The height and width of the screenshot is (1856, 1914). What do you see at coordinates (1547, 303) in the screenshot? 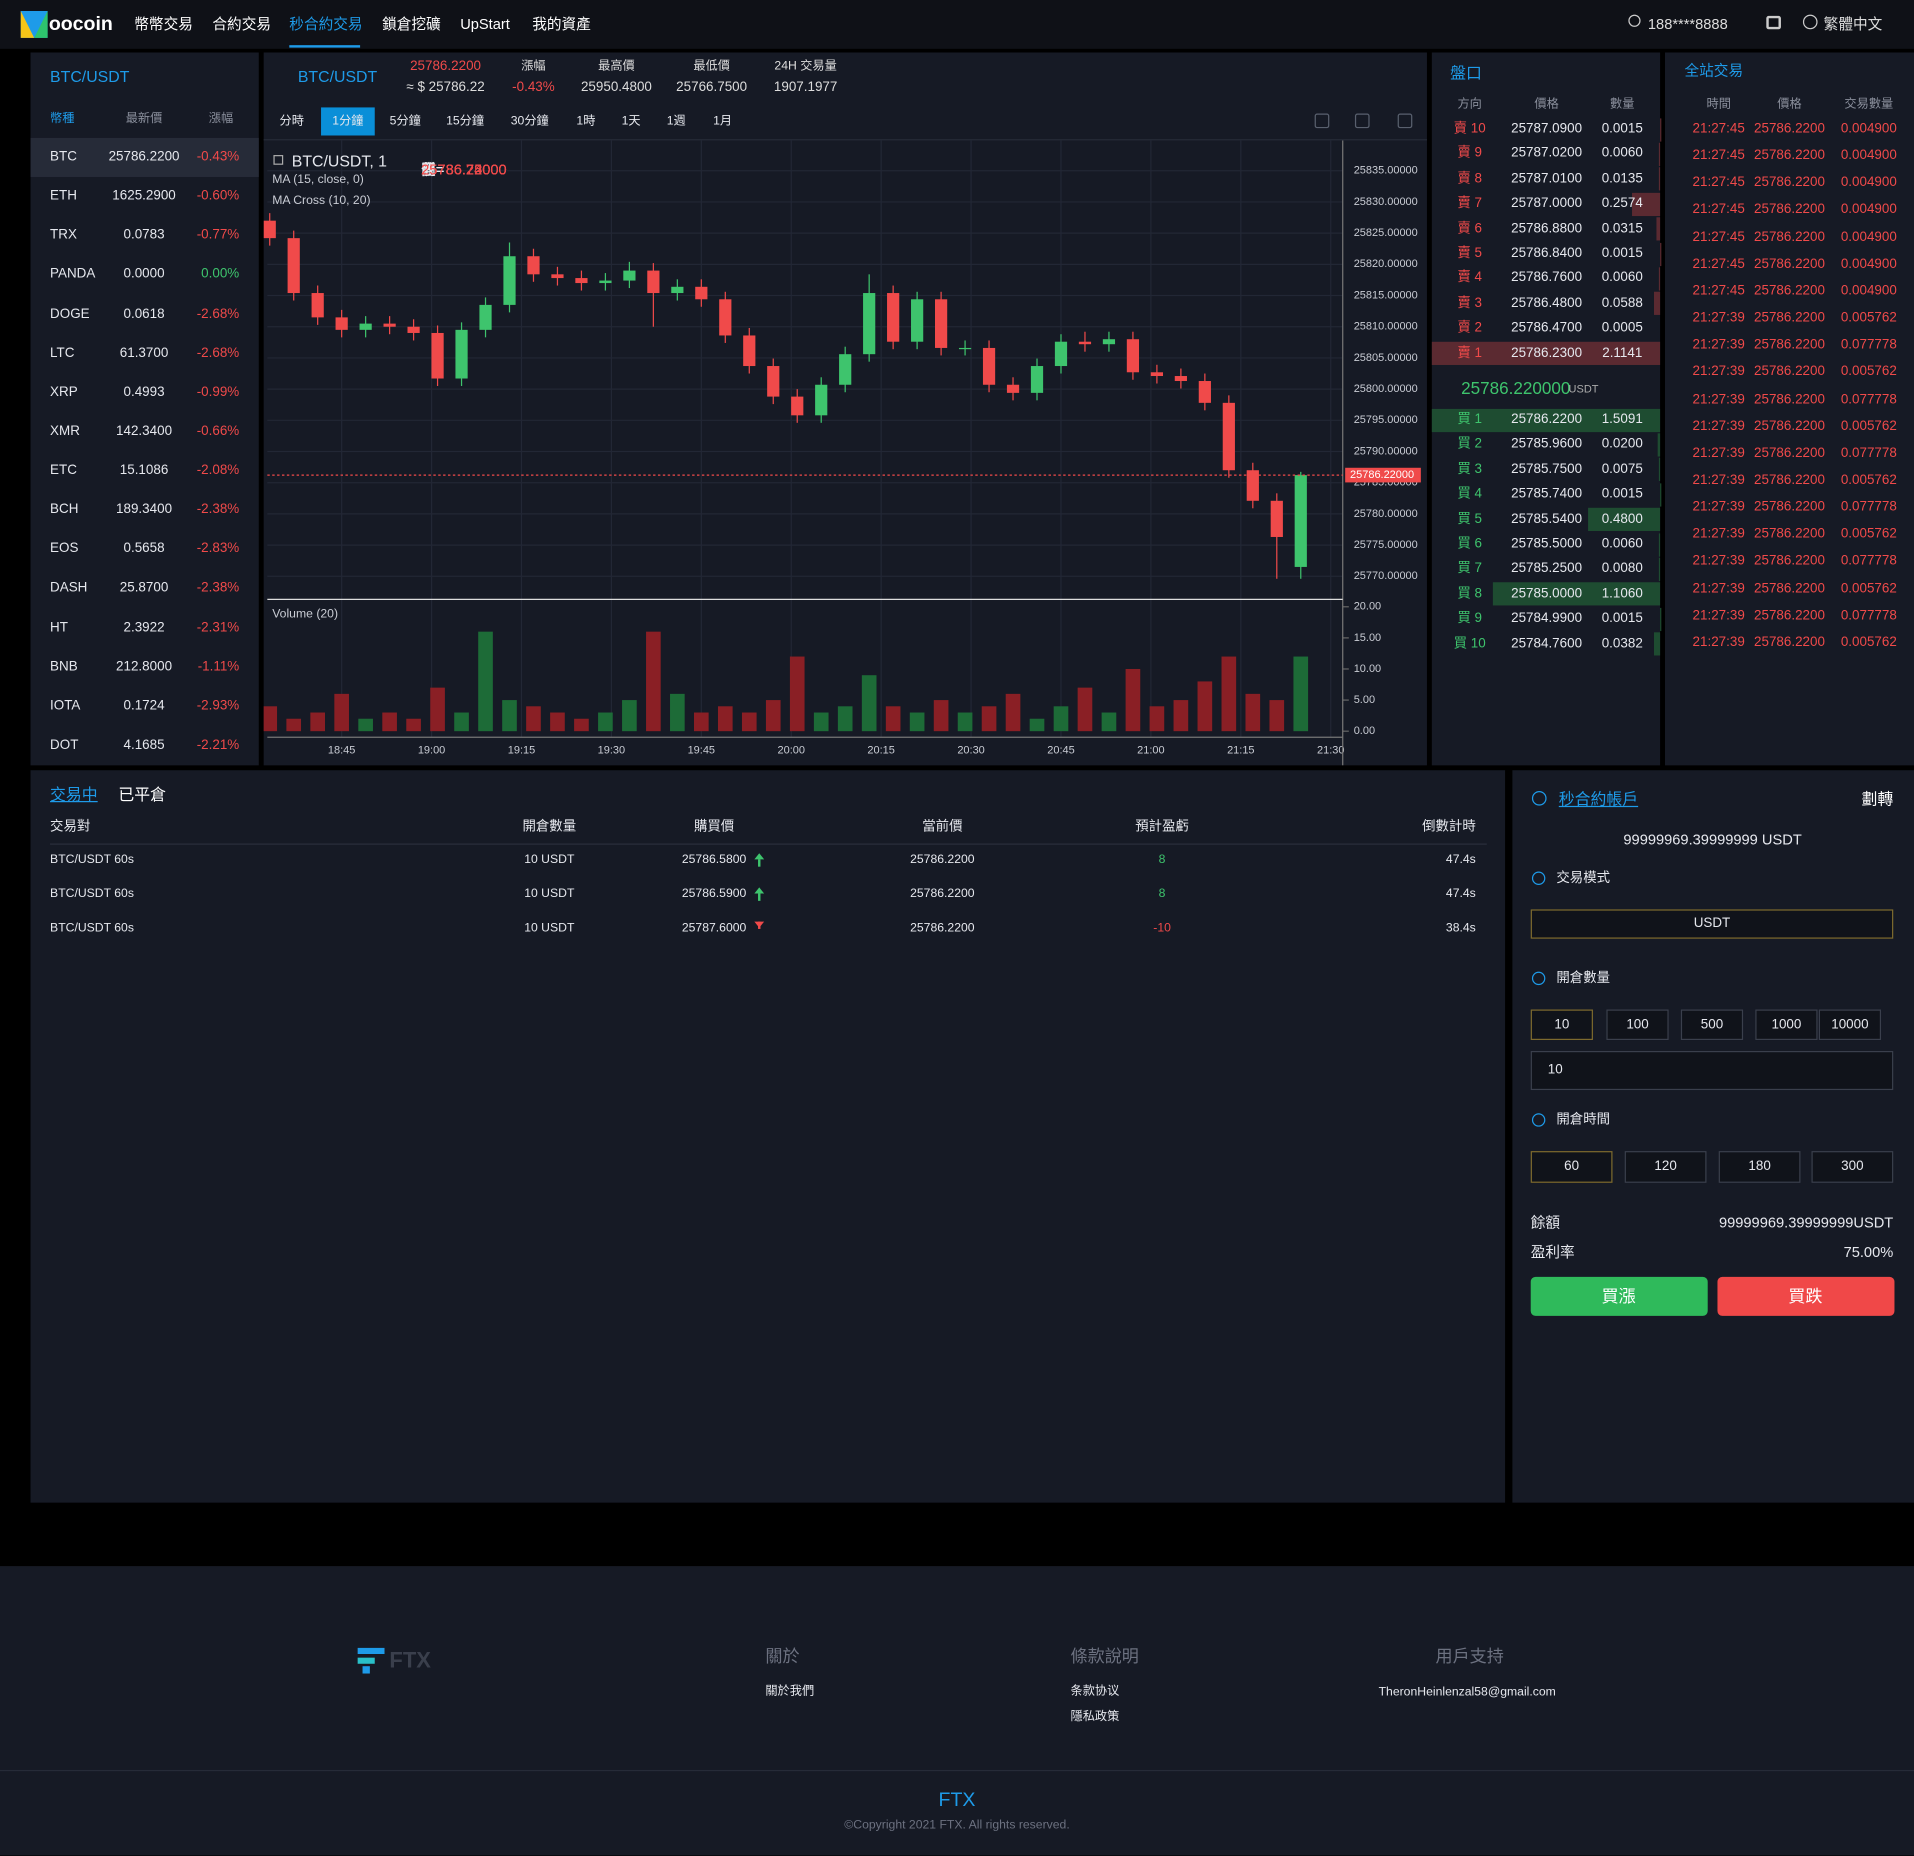
I see `book-price: 25786.4800` at bounding box center [1547, 303].